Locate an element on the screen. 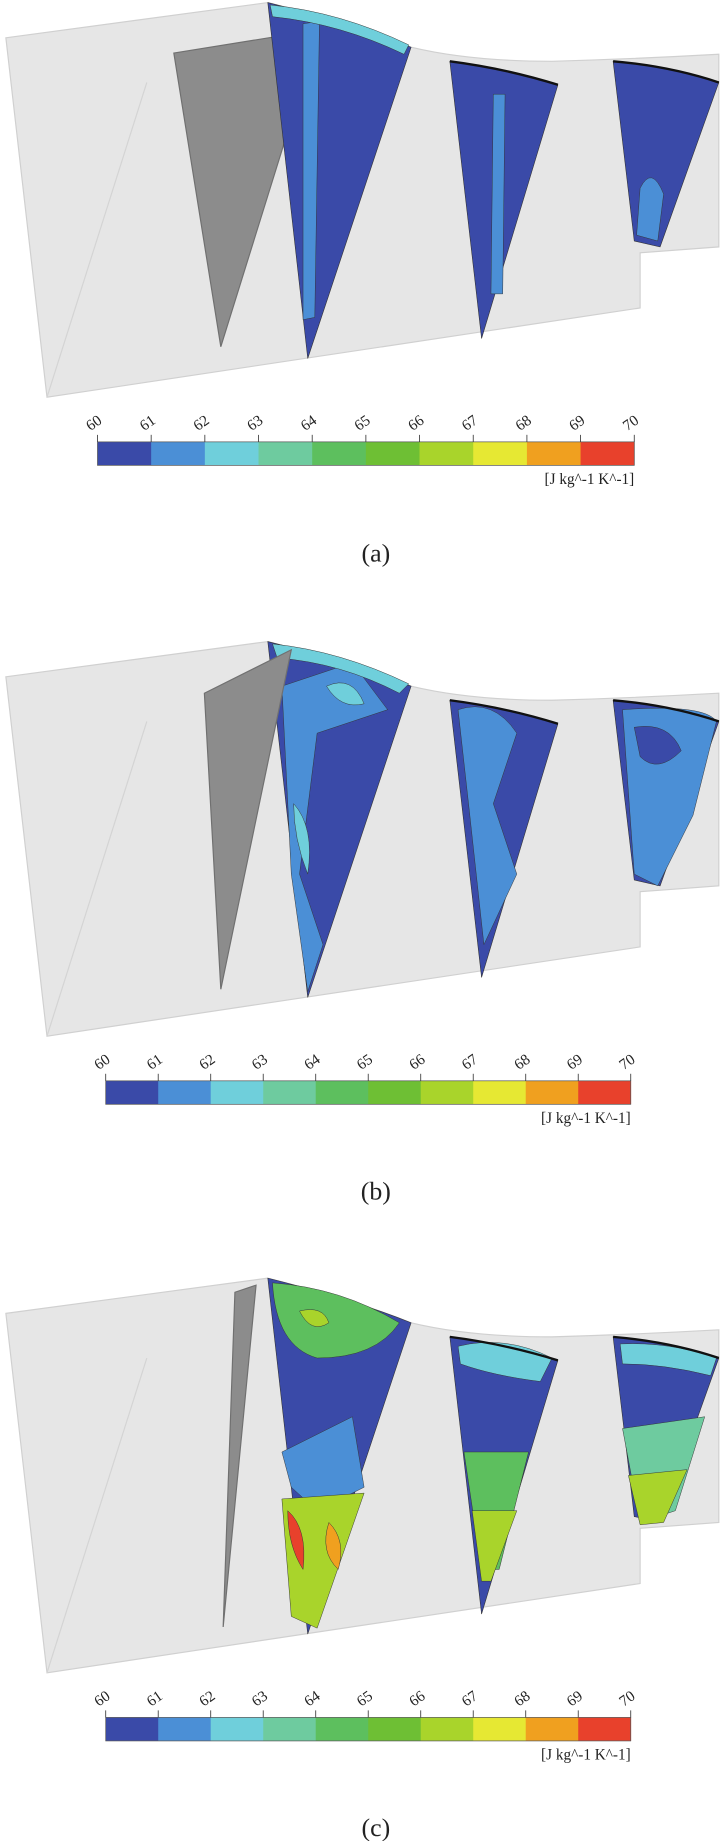 The image size is (720, 1841). caption: (b) is located at coordinates (376, 1190).